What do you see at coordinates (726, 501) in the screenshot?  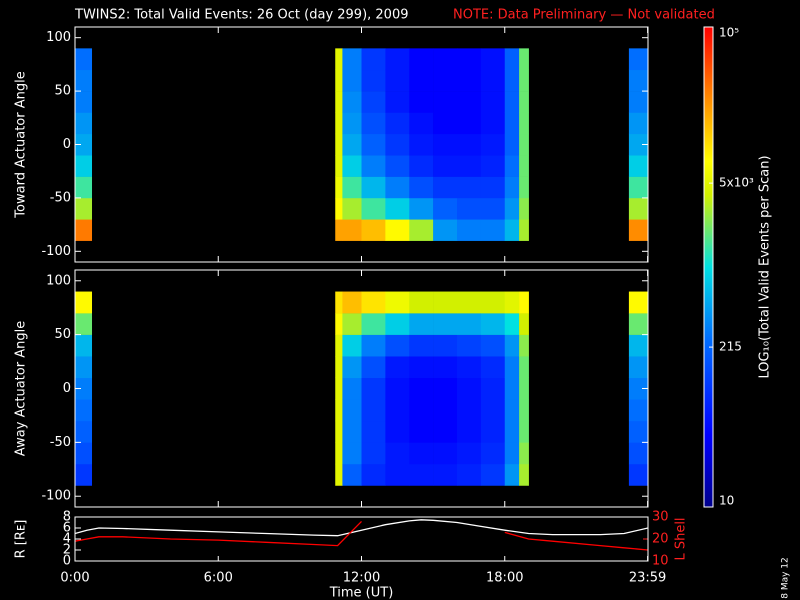 I see `colorbar-tick-label: 10` at bounding box center [726, 501].